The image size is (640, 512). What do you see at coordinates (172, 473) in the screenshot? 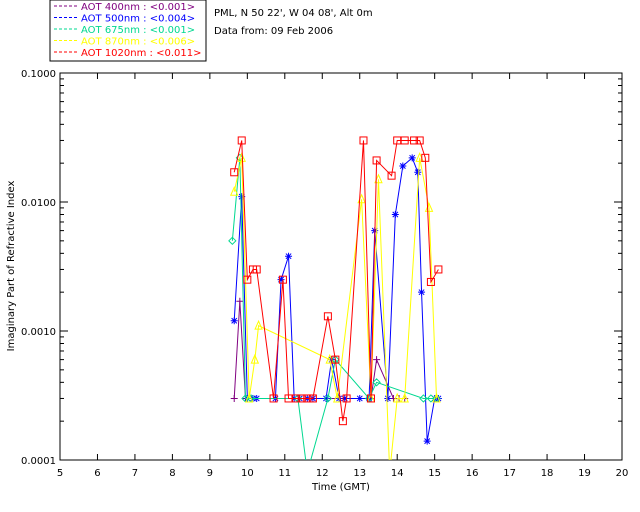
I see `x-tick-label: 8` at bounding box center [172, 473].